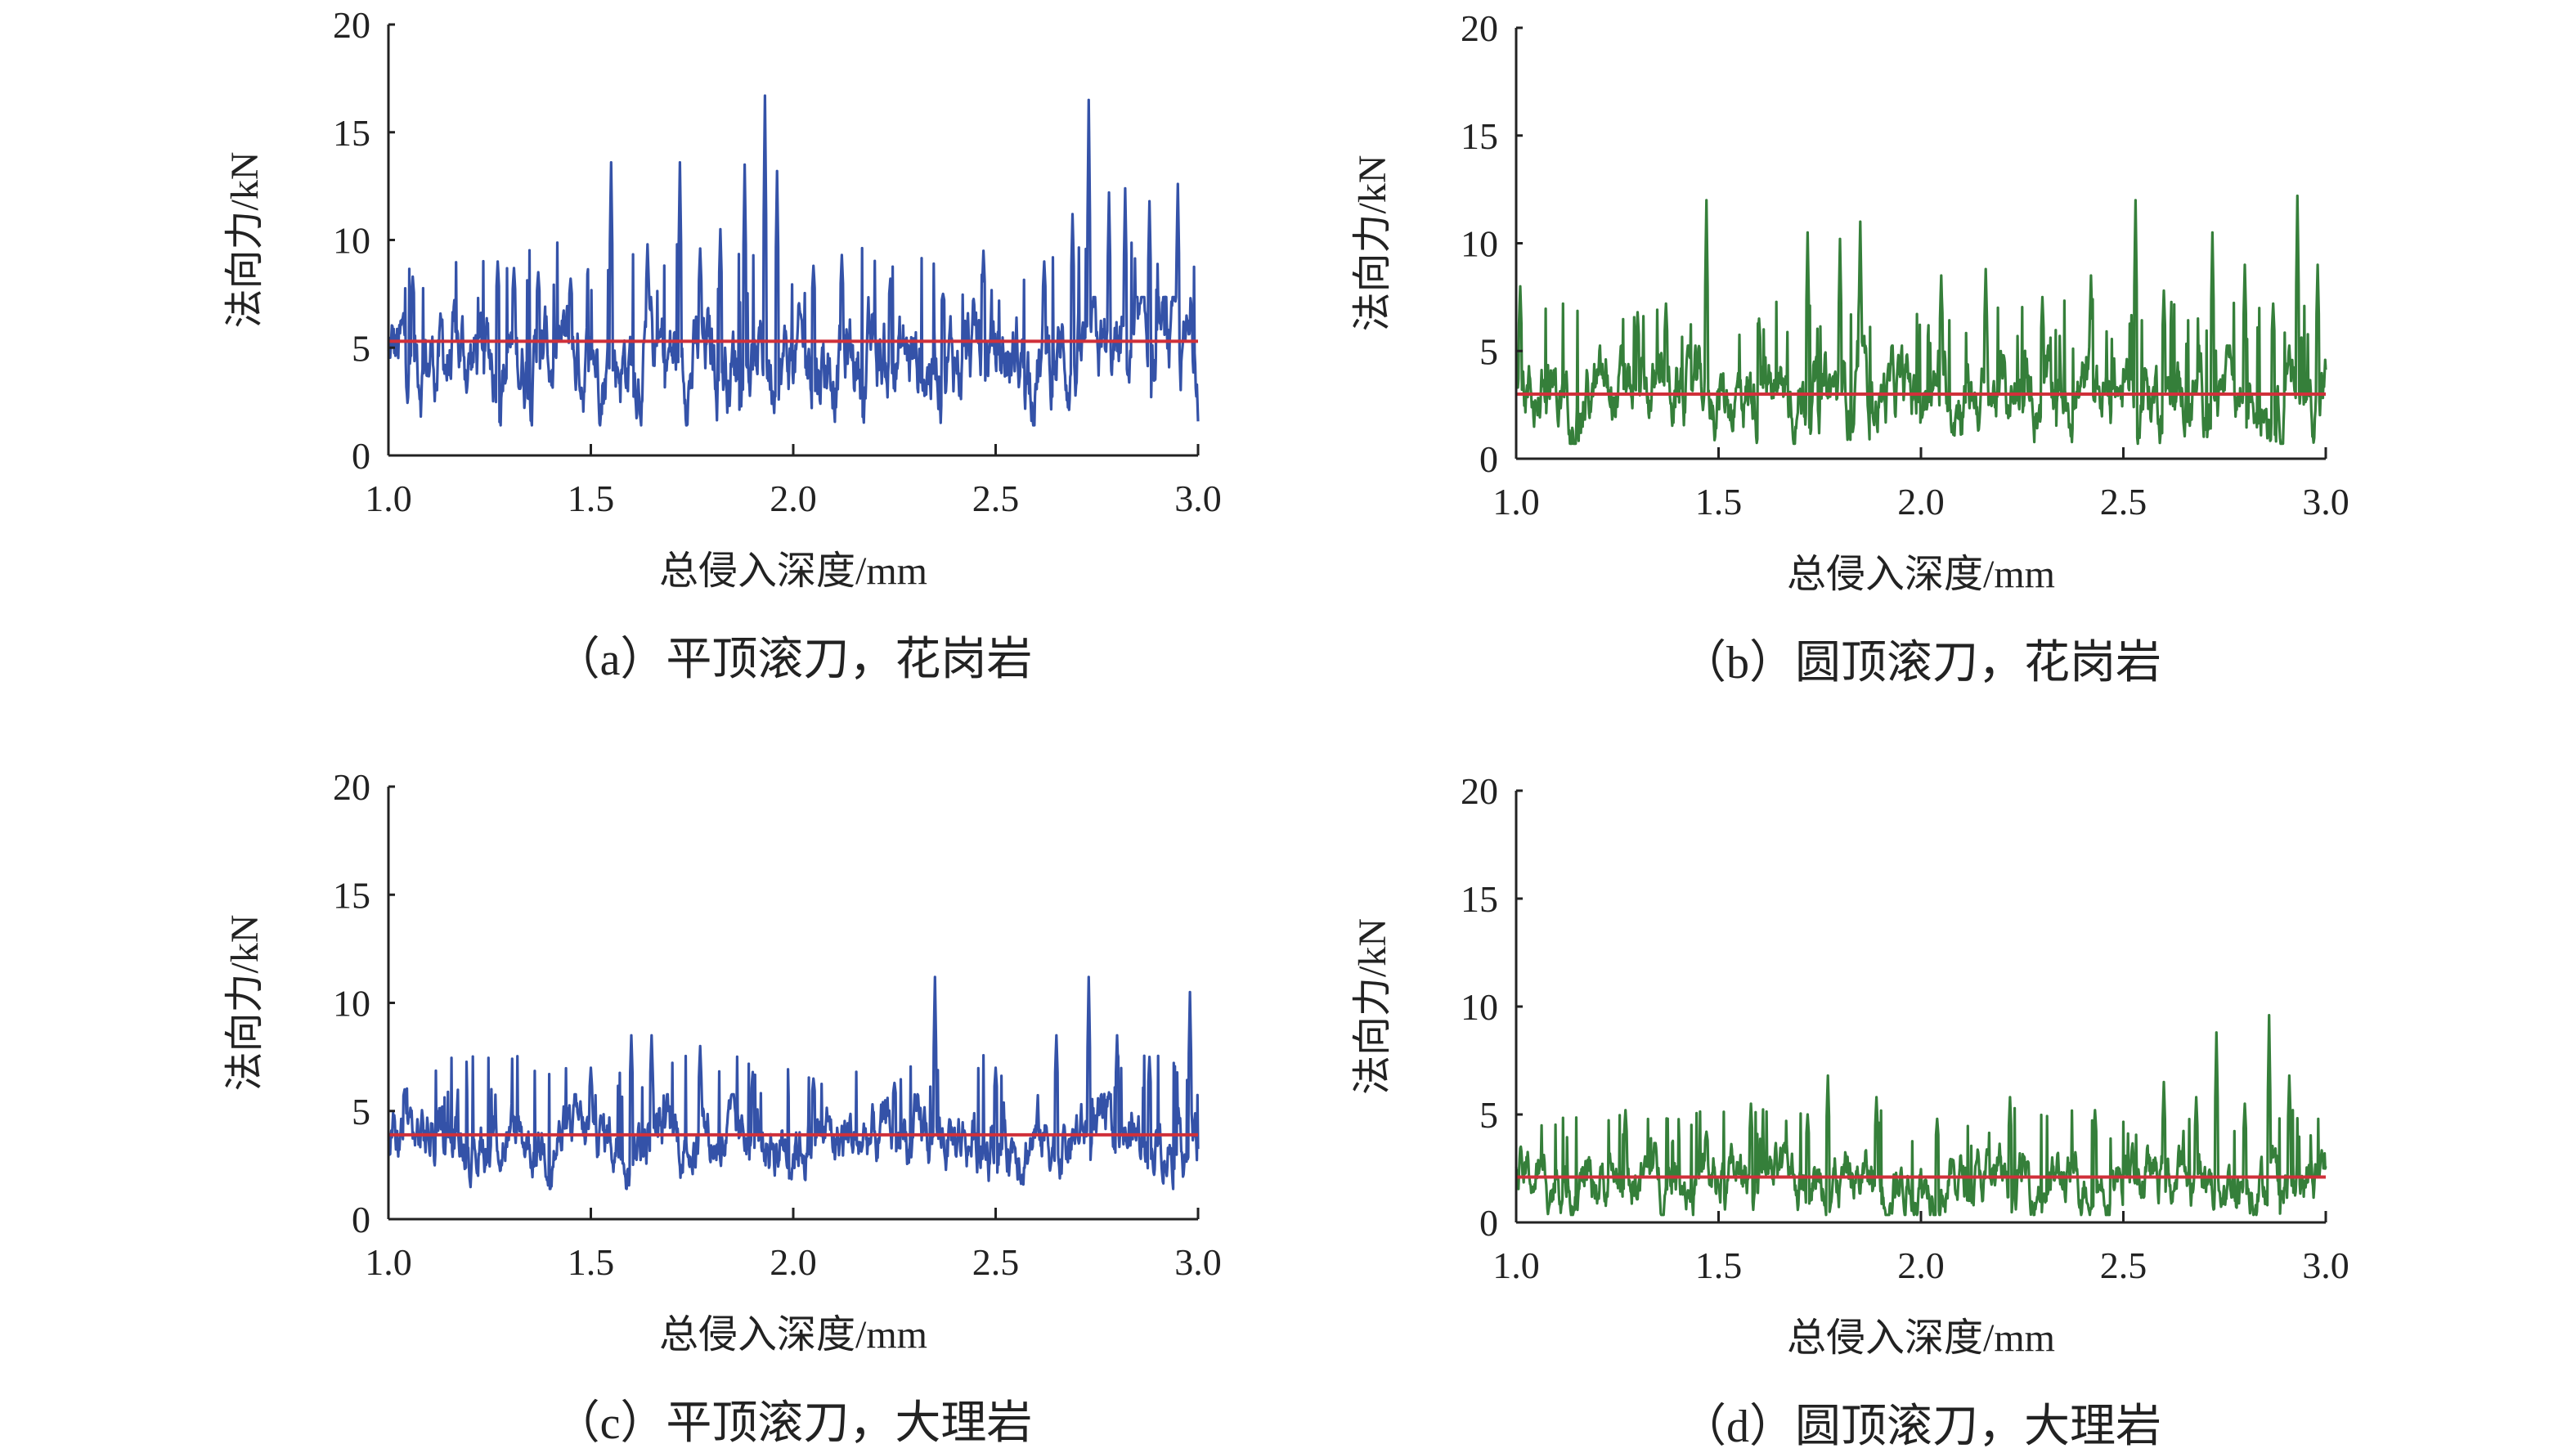 The width and height of the screenshot is (2576, 1453). Describe the element at coordinates (793, 660) in the screenshot. I see `panel-caption: （a）平顶滚刀，花岗岩` at that location.